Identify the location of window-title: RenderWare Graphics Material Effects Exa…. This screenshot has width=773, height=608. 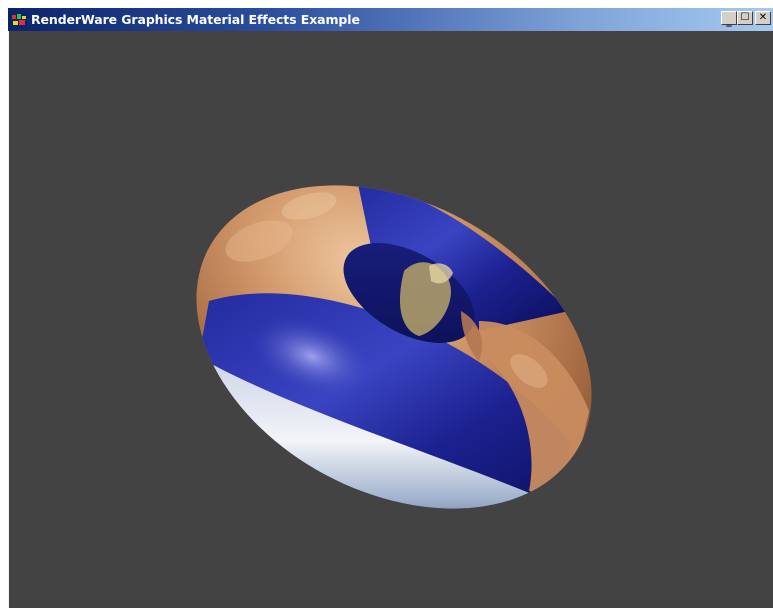
(195, 19).